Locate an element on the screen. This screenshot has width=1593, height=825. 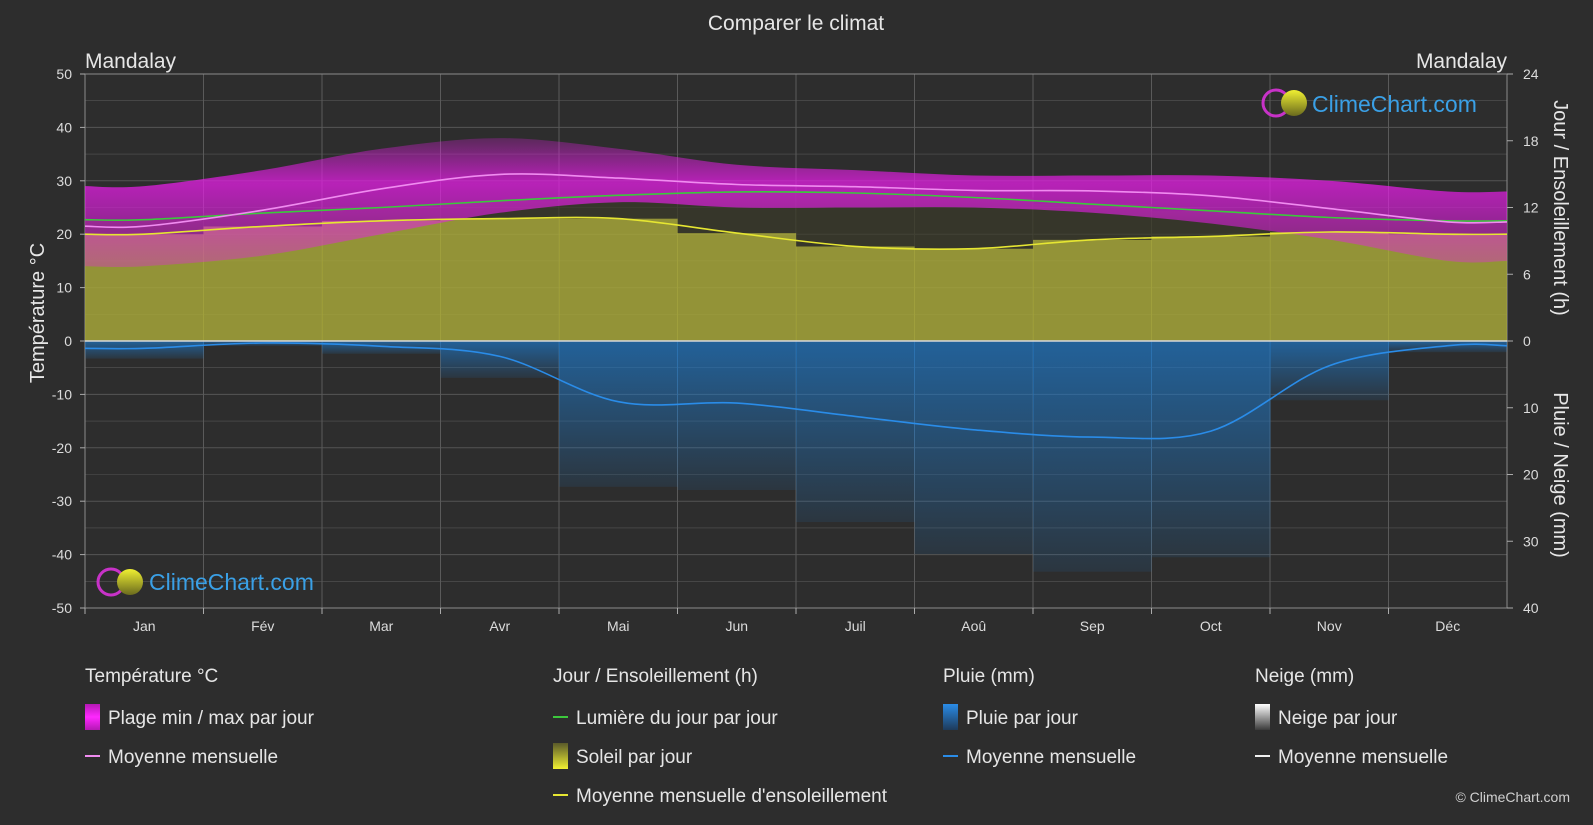
y-right-top-tick-label: 18 is located at coordinates (1531, 141).